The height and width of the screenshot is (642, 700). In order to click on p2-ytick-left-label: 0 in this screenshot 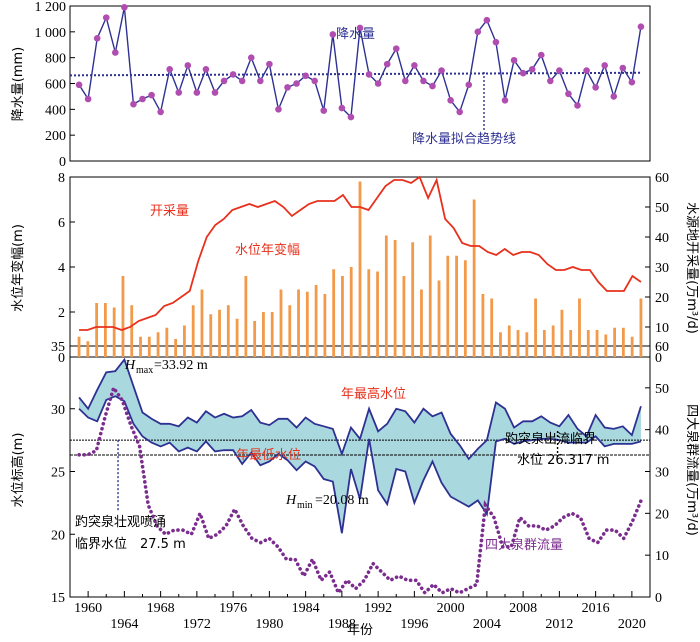, I will do `click(61, 358)`.